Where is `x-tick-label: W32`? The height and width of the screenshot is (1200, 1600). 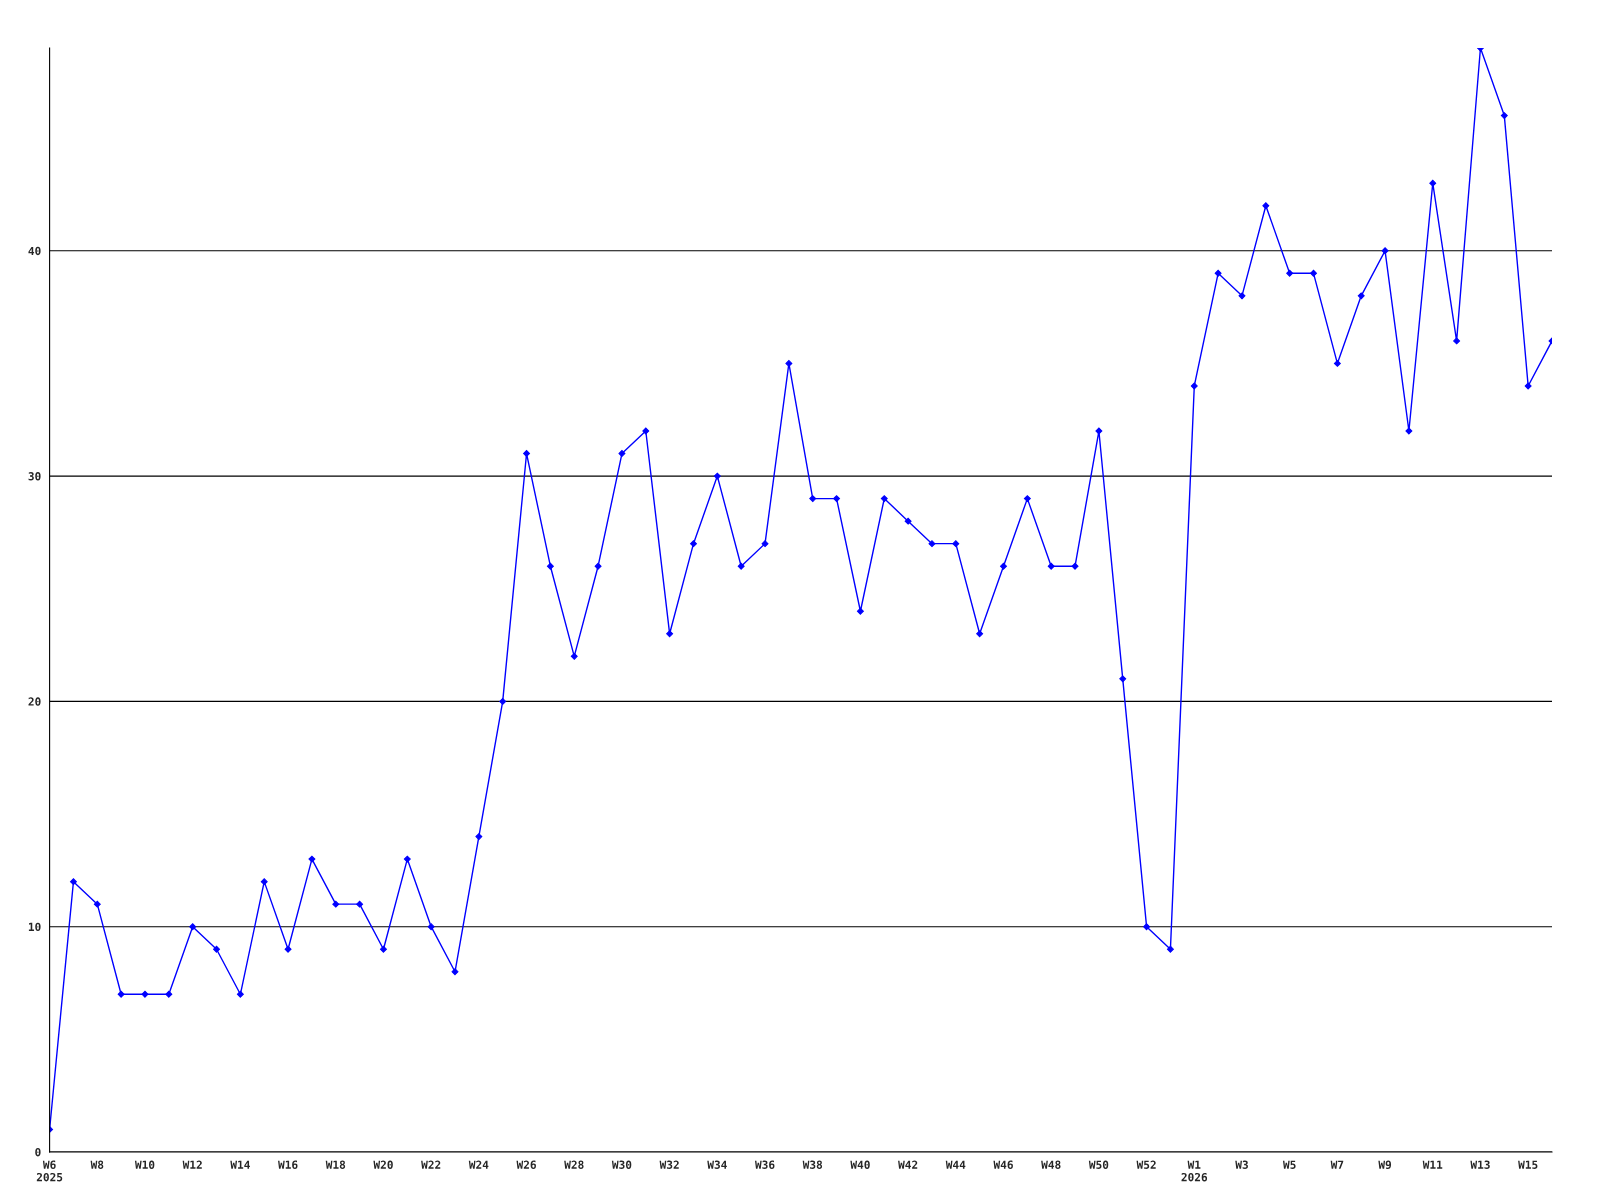
x-tick-label: W32 is located at coordinates (669, 1164).